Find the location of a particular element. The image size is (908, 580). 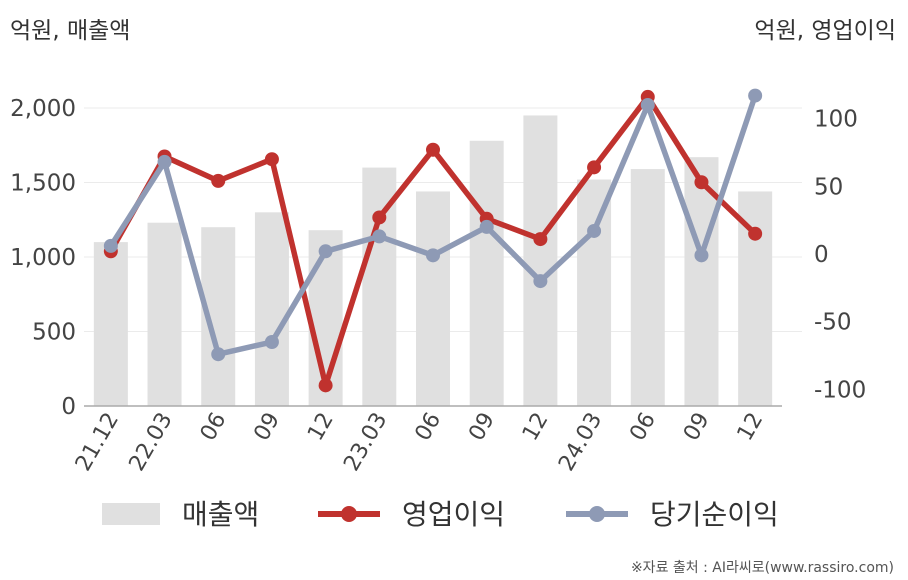

legend-swatch-revenue is located at coordinates (131, 514).